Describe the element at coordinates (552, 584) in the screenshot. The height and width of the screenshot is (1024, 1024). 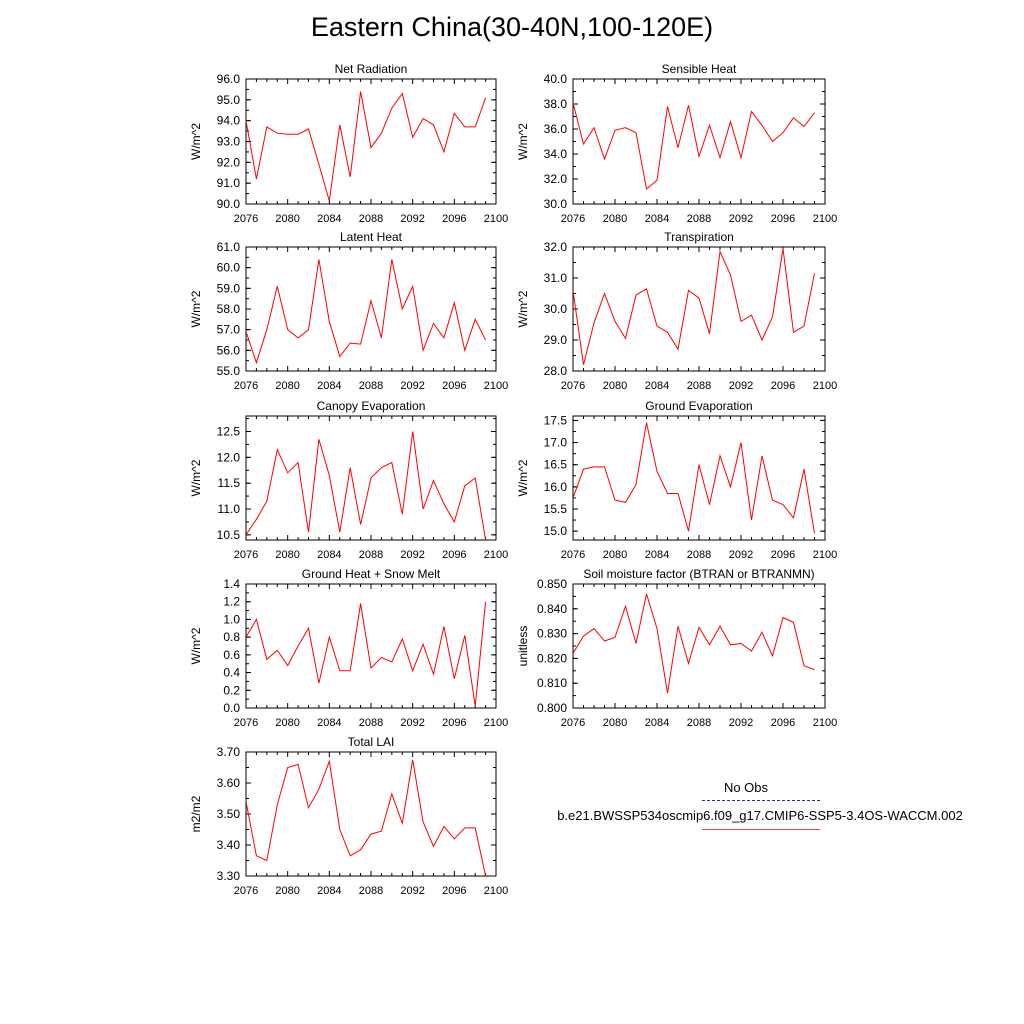
I see `y-tick-label: 0.850` at that location.